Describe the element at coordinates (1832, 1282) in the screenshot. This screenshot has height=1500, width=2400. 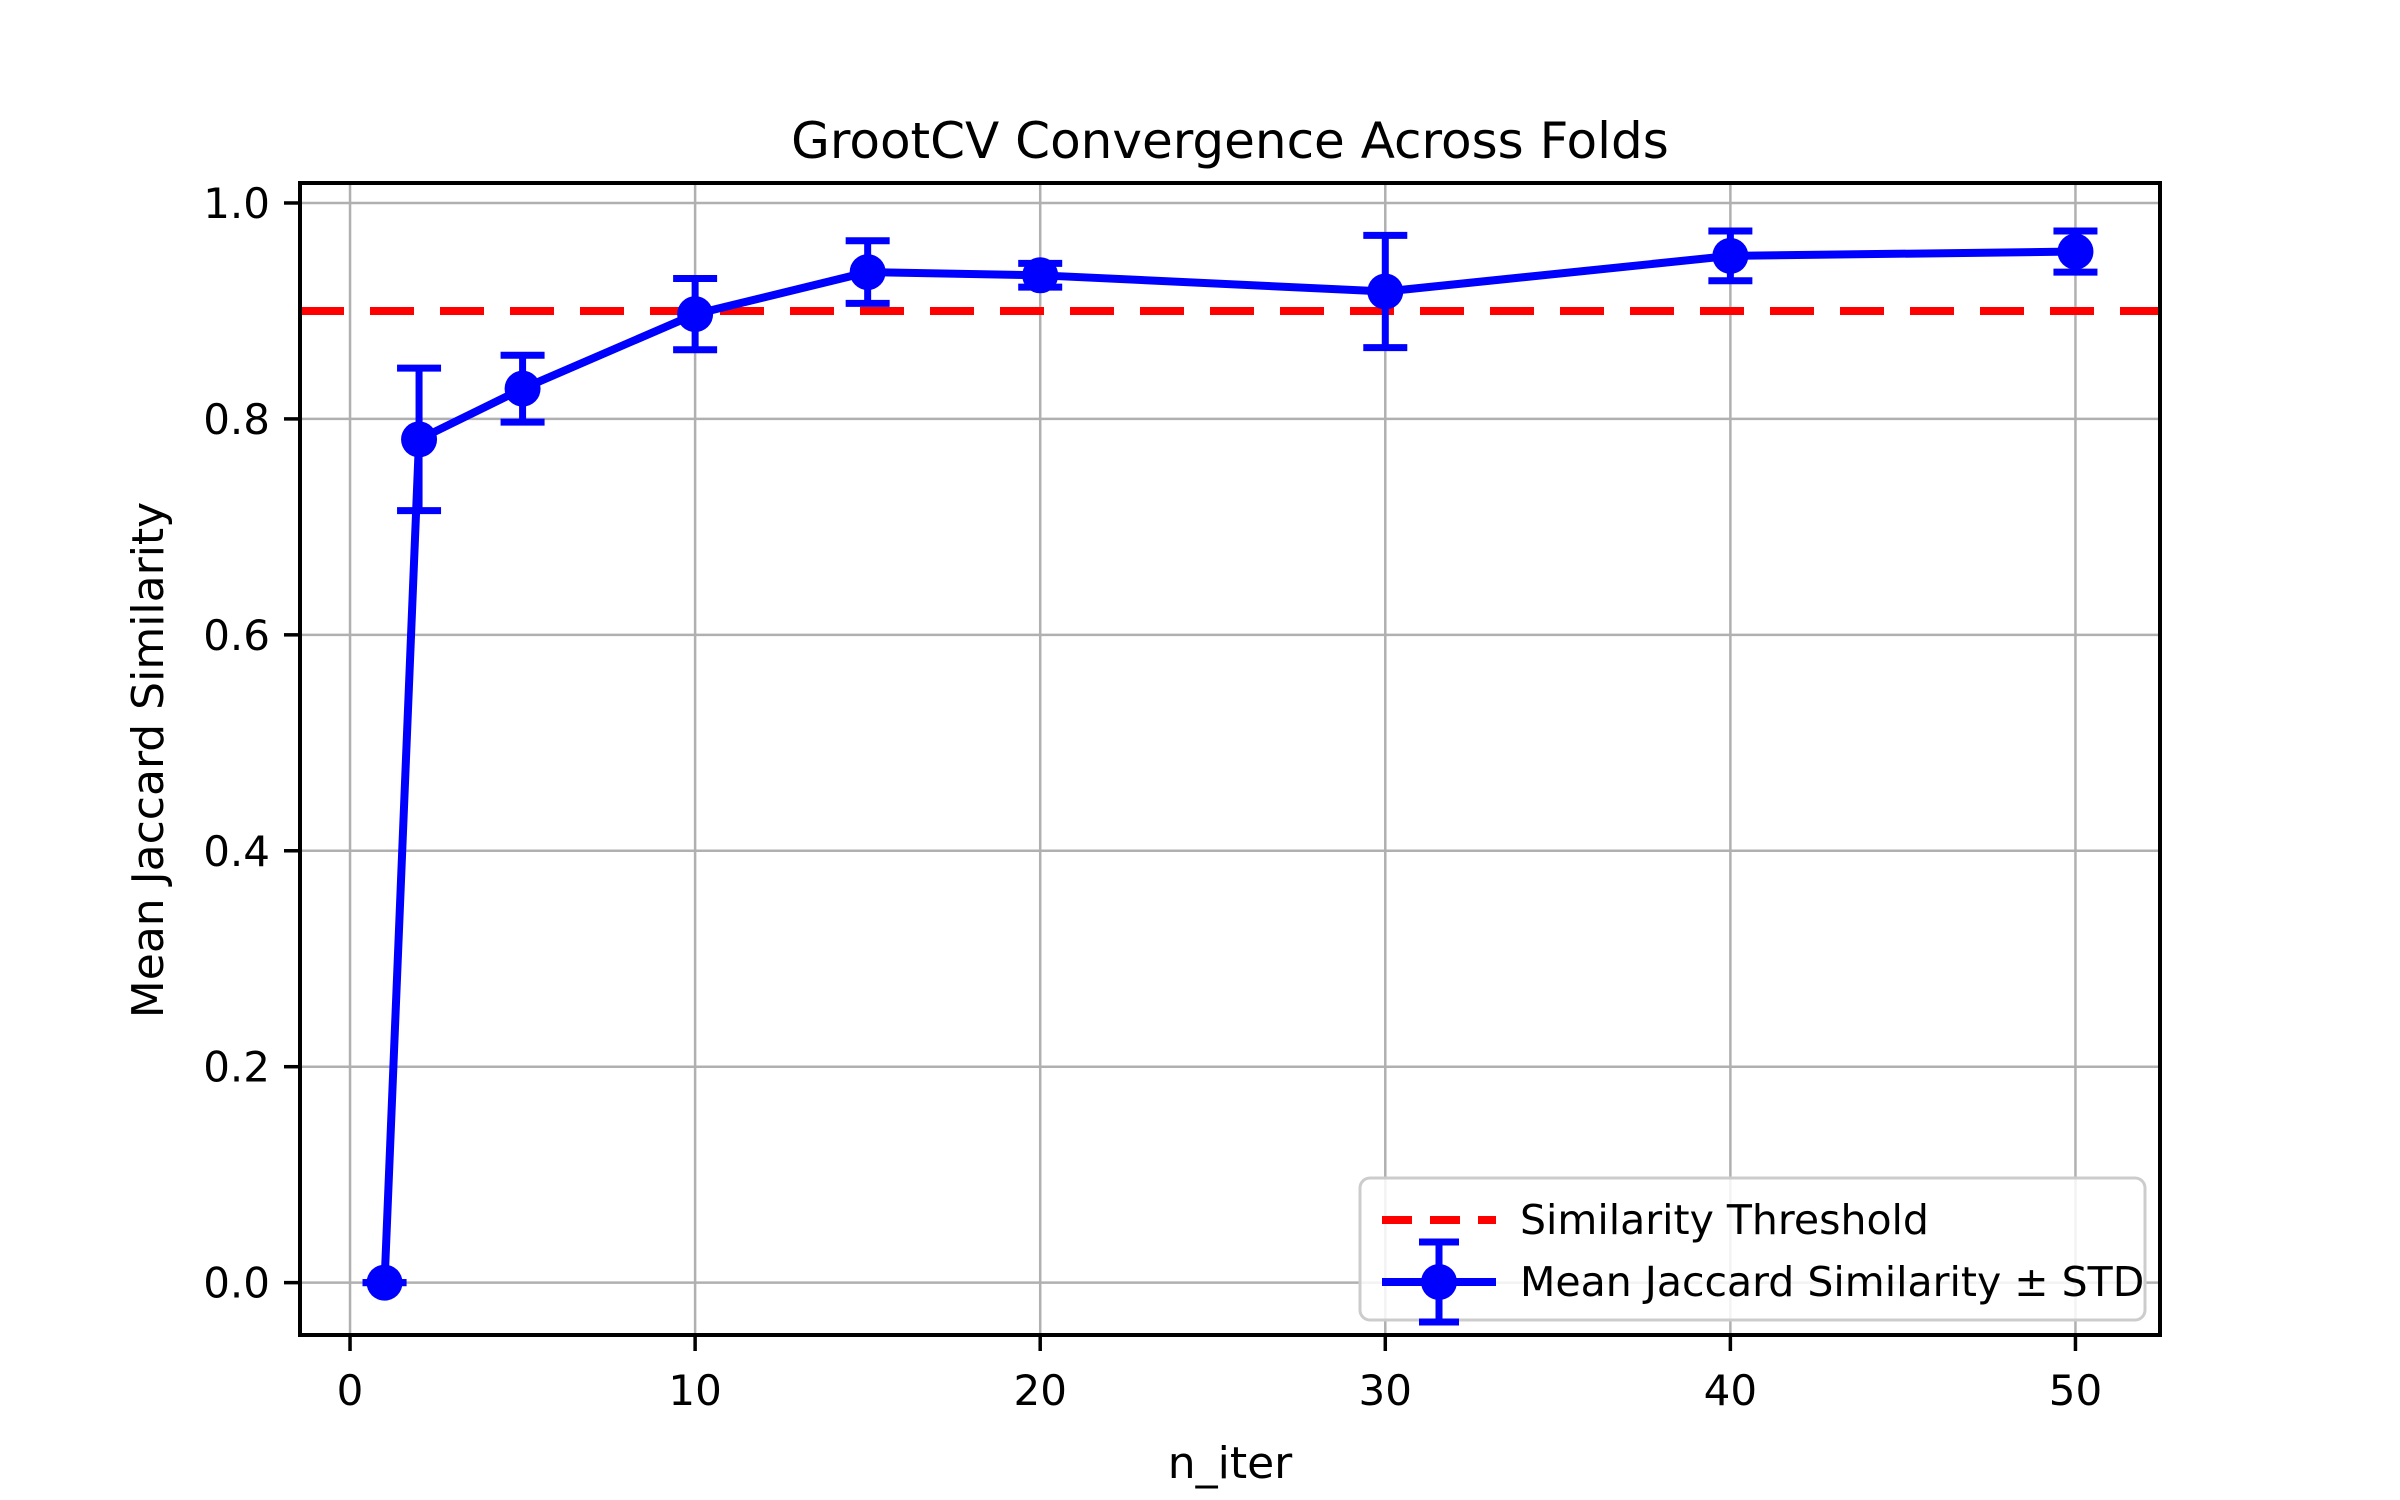
I see `legend-series-label: Mean Jaccard Similarity ± STD` at that location.